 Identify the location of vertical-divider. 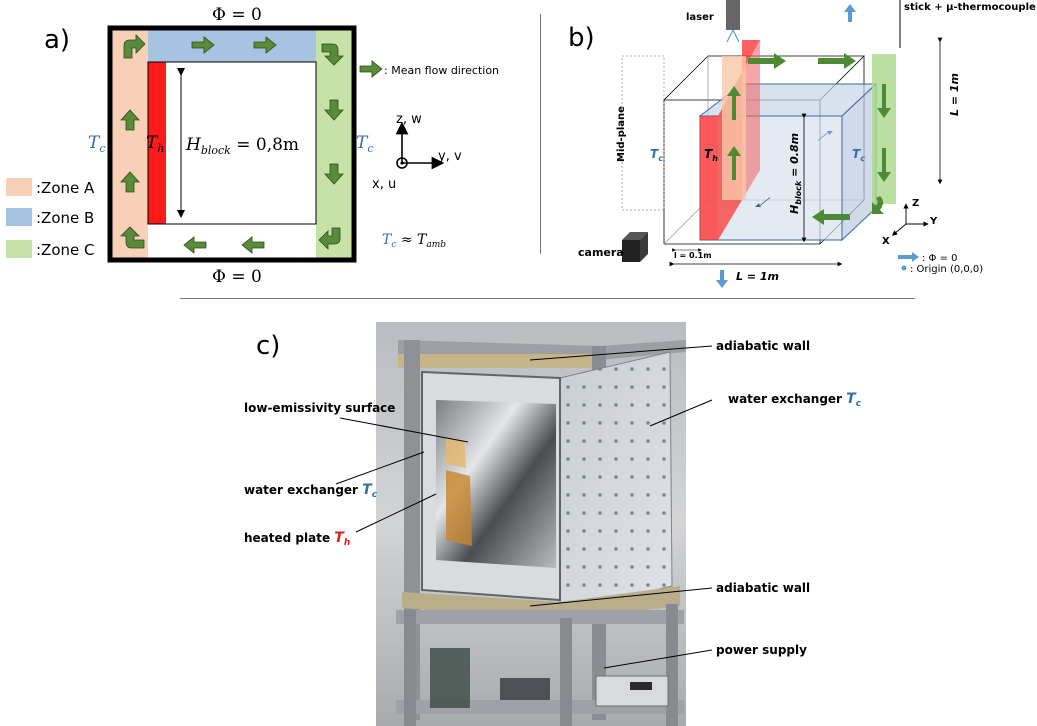
(540, 134).